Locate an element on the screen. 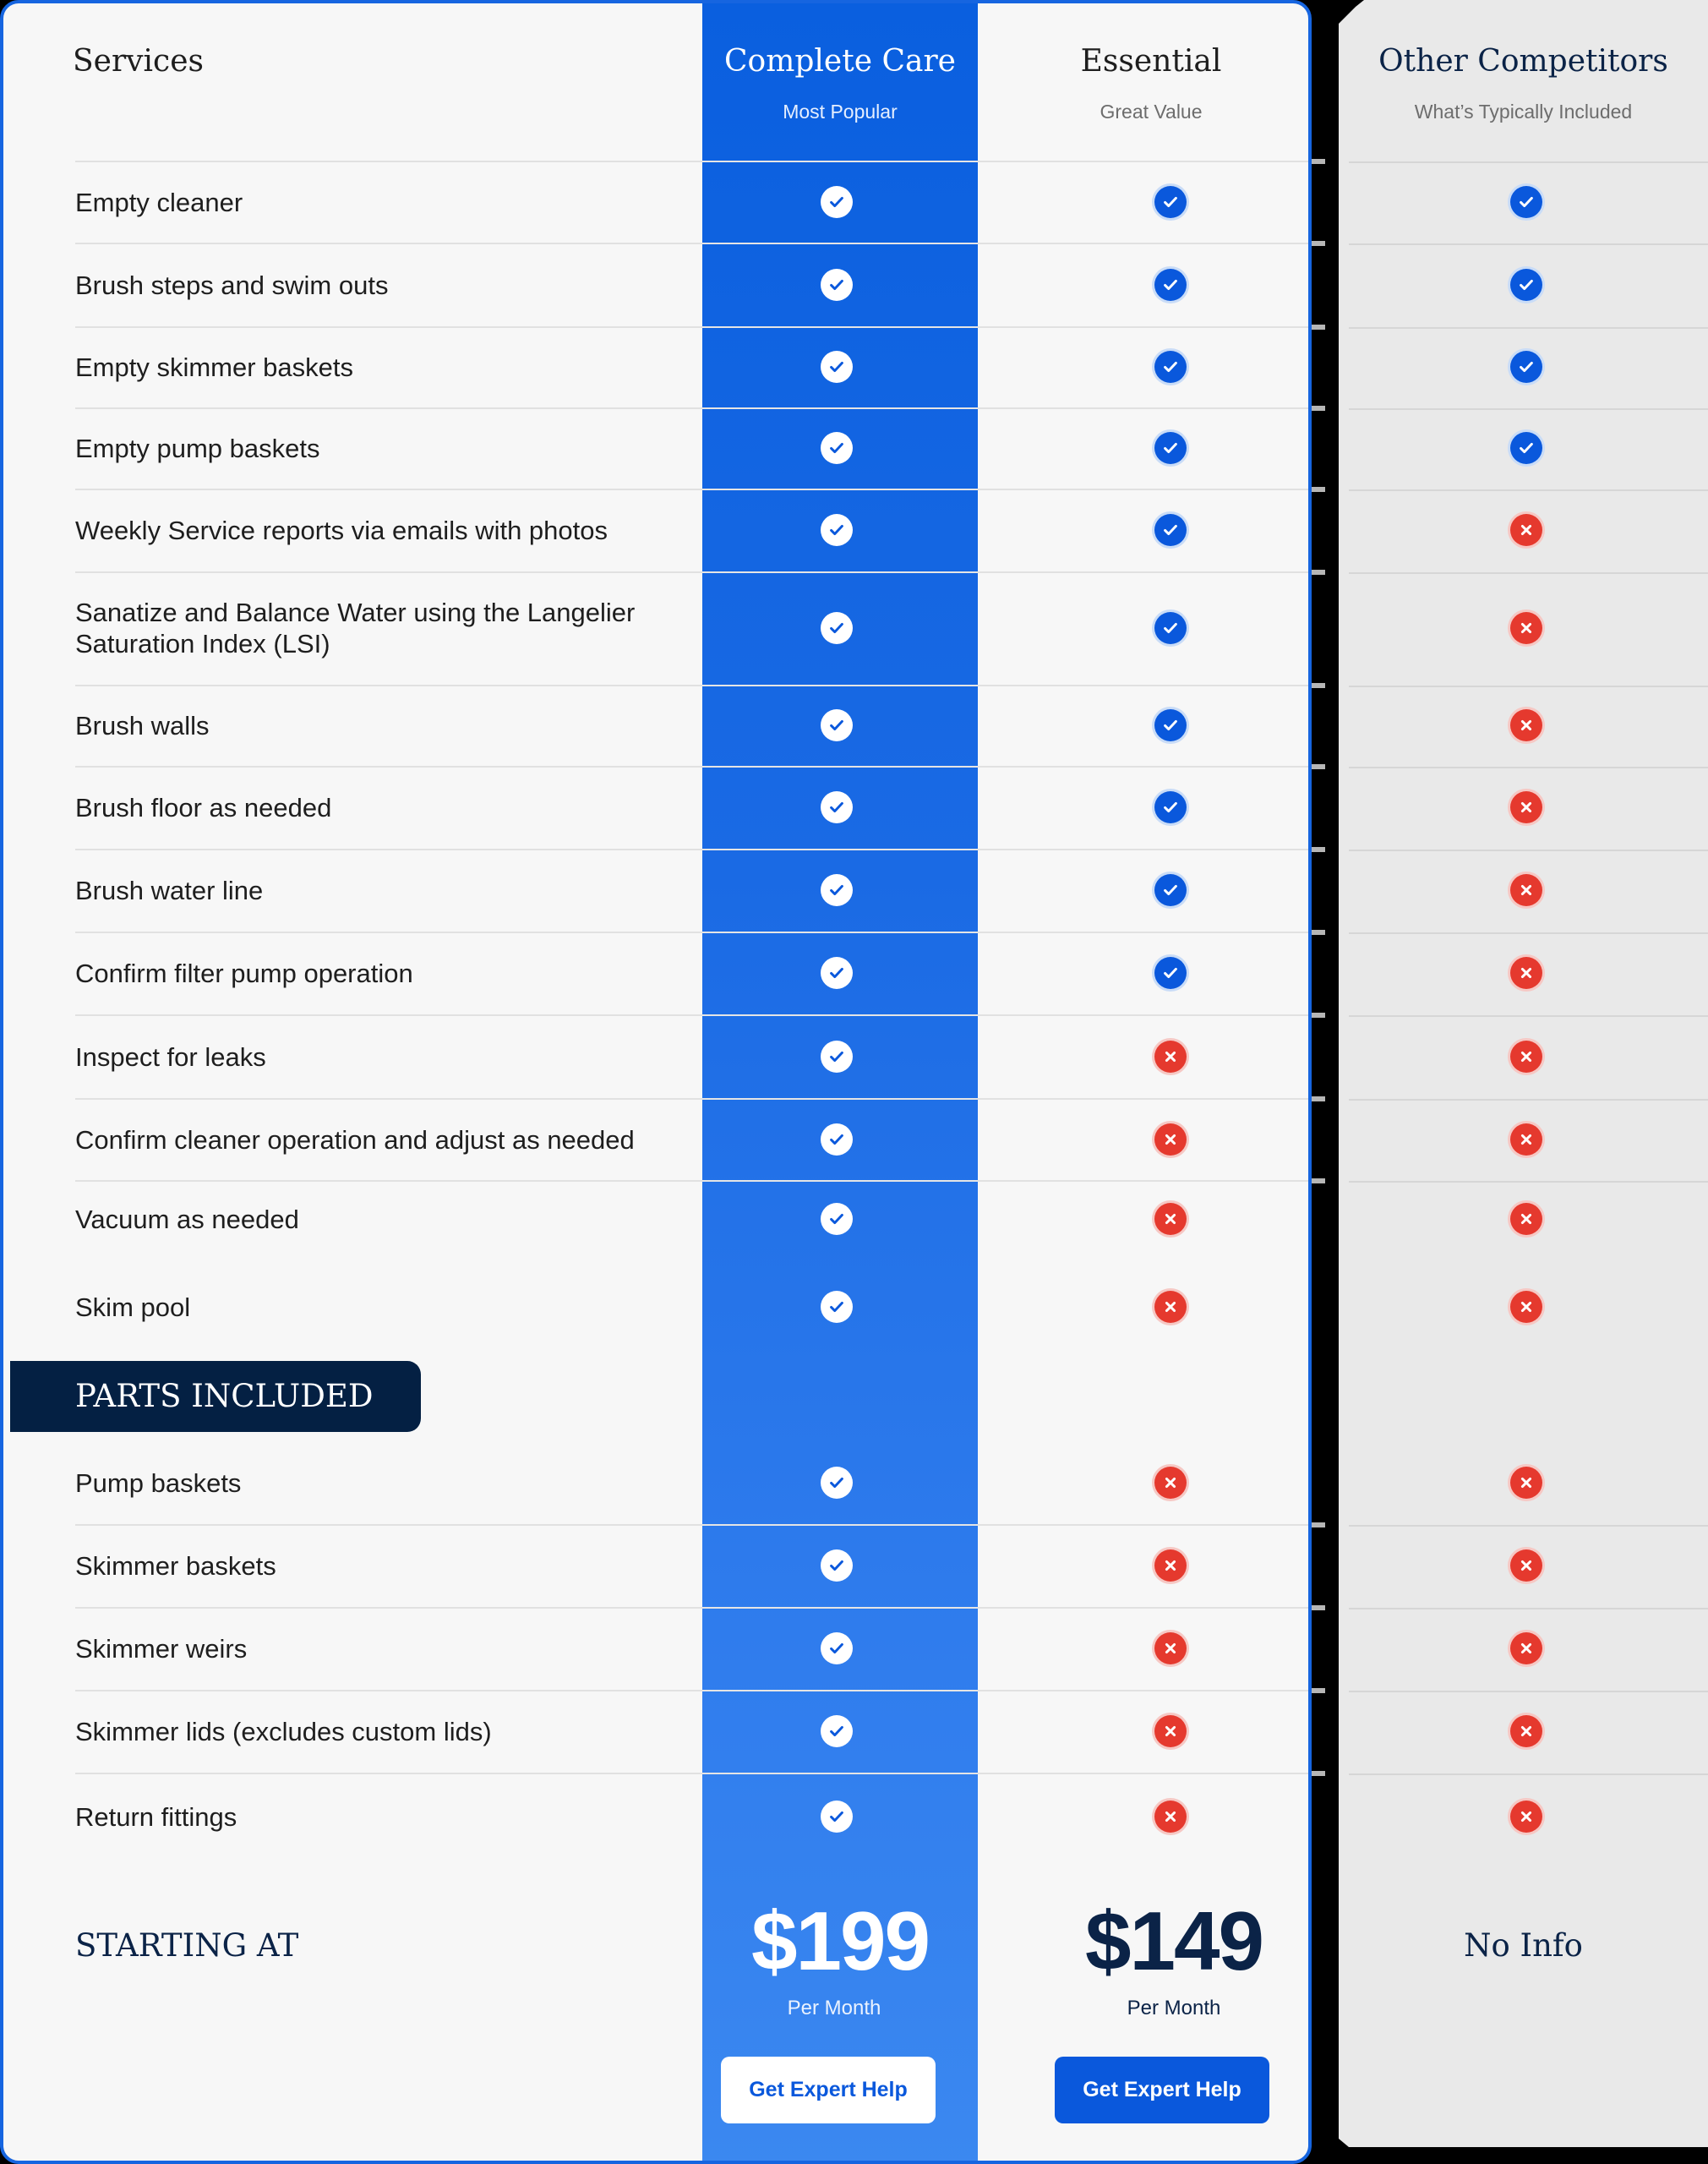 The image size is (1708, 2164). service-label: Vacuum as needed is located at coordinates (187, 1220).